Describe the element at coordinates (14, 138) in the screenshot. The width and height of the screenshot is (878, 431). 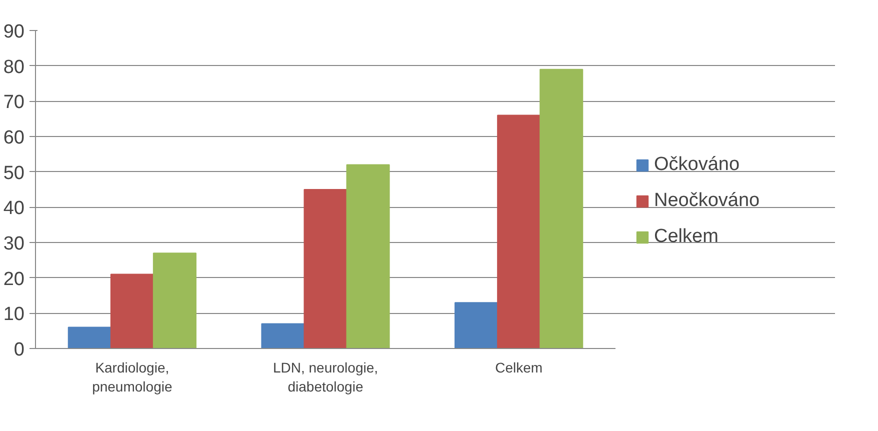
I see `y-tick-label: 60` at that location.